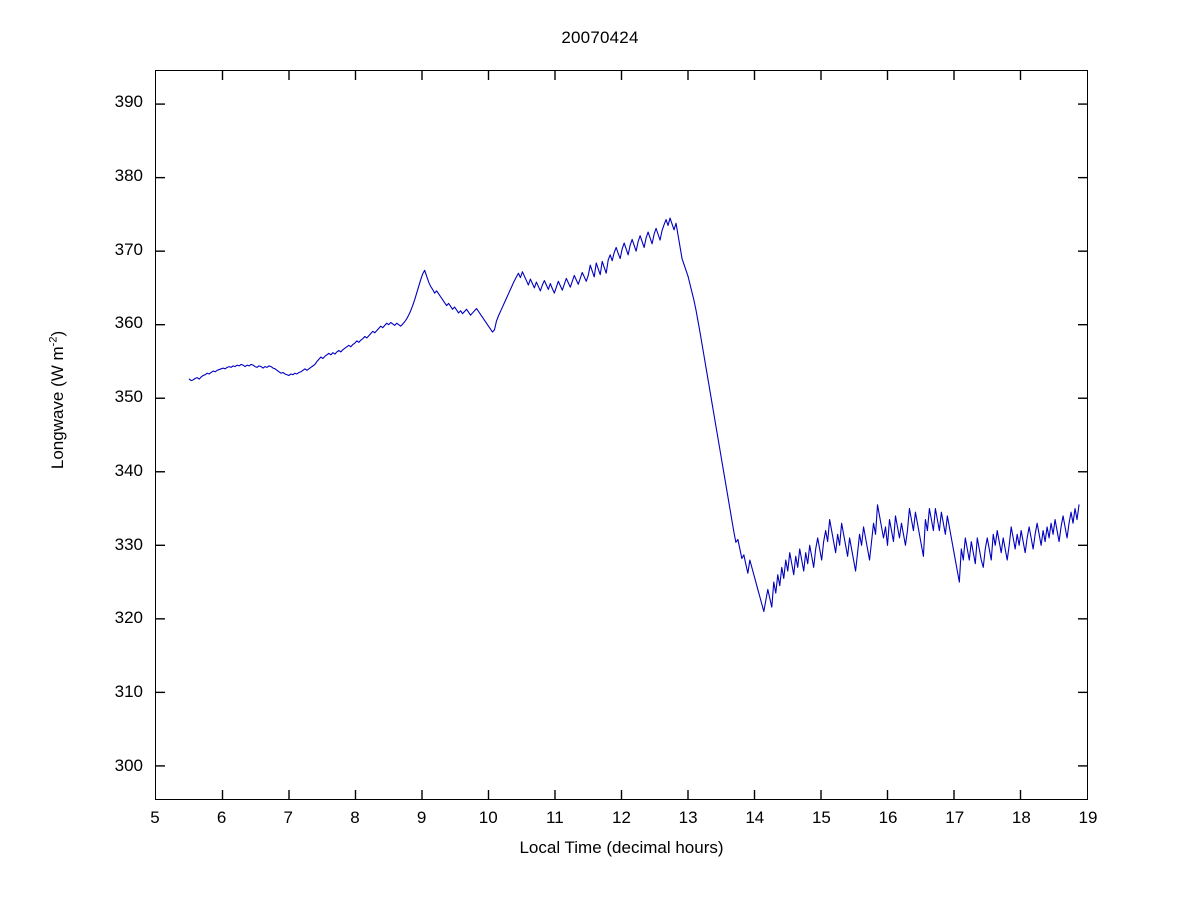  I want to click on x-tick-label: 17, so click(955, 817).